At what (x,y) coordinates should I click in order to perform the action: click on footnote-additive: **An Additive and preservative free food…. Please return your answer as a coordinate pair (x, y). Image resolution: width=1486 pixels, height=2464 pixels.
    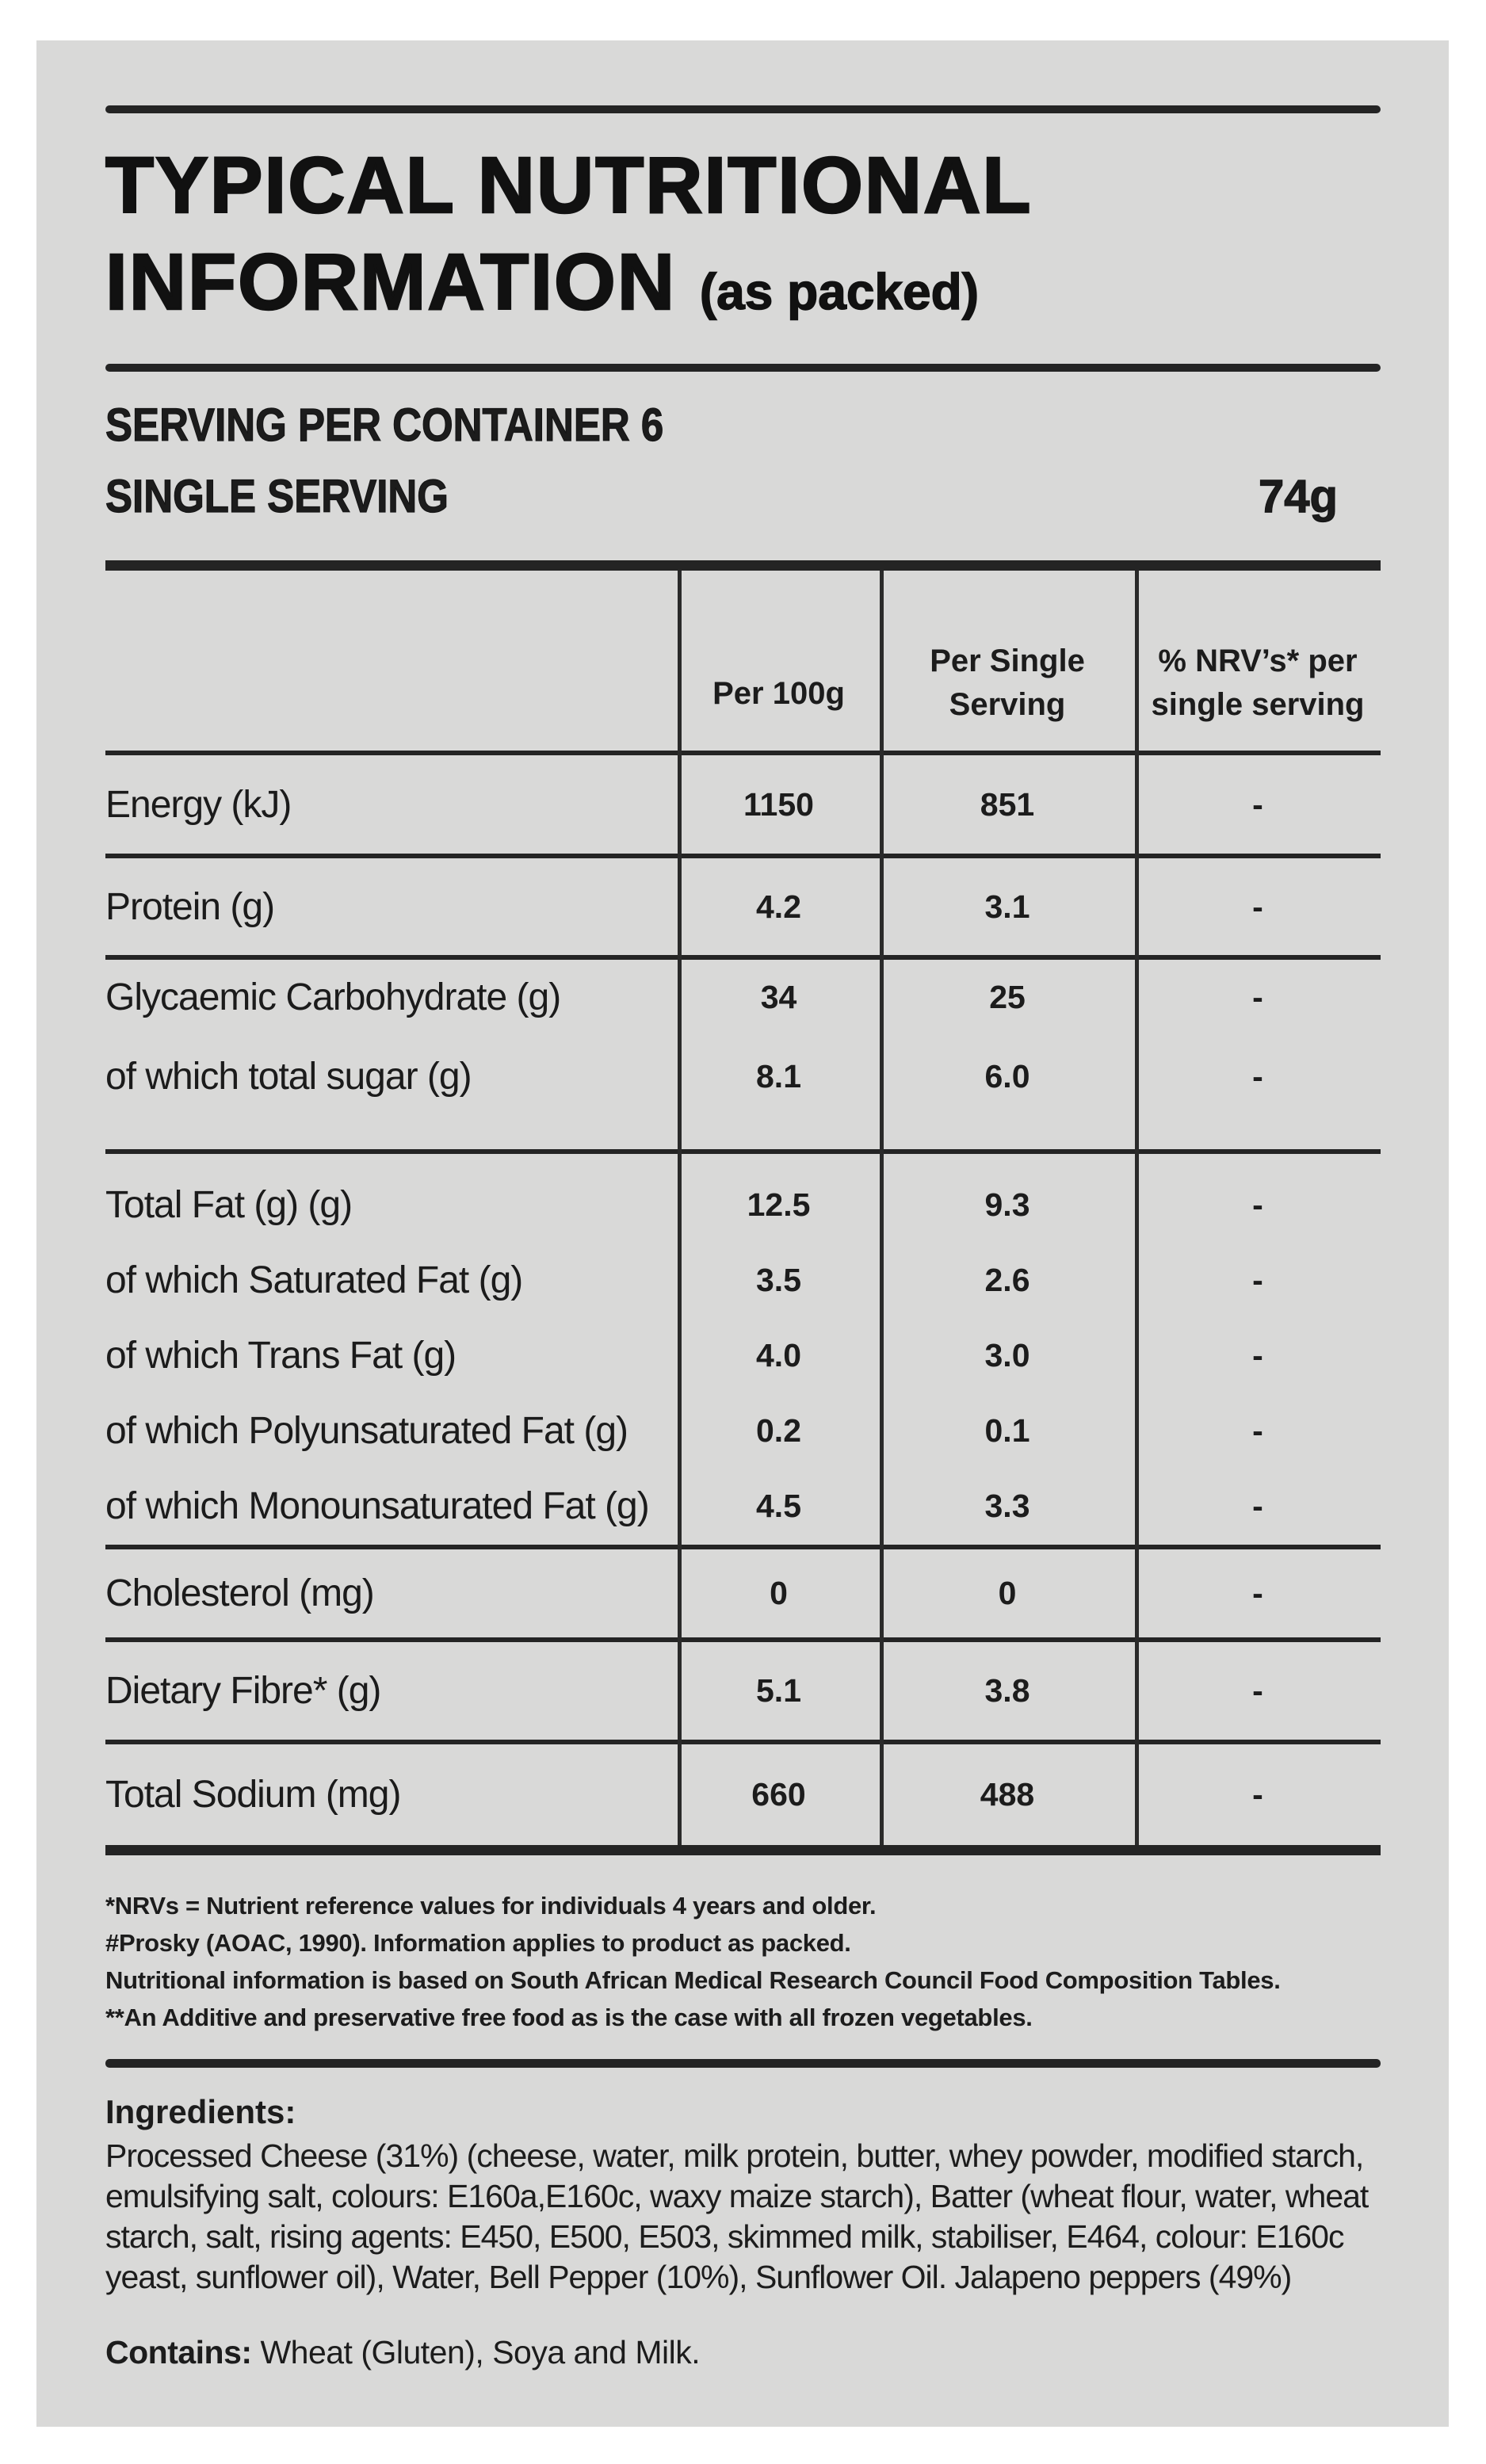
    Looking at the image, I should click on (569, 2018).